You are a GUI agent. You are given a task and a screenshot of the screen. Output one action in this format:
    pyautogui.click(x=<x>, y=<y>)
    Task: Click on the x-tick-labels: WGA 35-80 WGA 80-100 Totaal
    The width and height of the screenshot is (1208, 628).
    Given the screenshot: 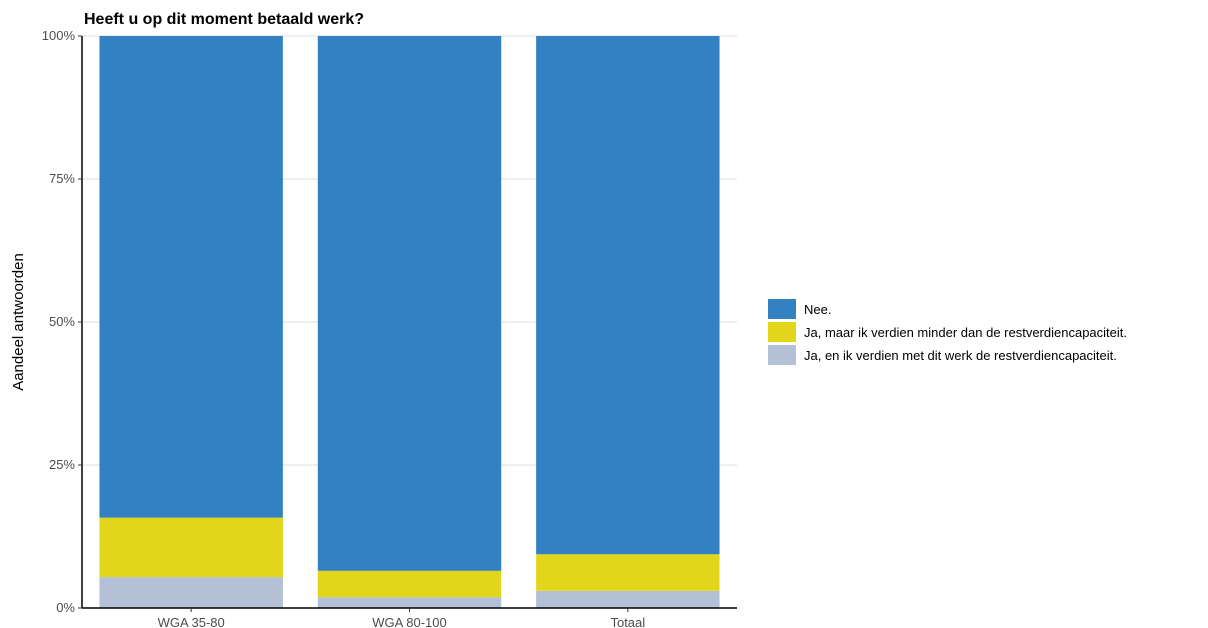 What is the action you would take?
    pyautogui.click(x=401, y=618)
    